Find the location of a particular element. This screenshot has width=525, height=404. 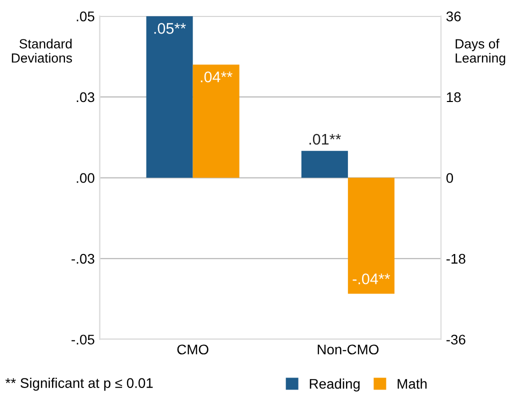

y2-axis-title: Days of Learning is located at coordinates (481, 52).